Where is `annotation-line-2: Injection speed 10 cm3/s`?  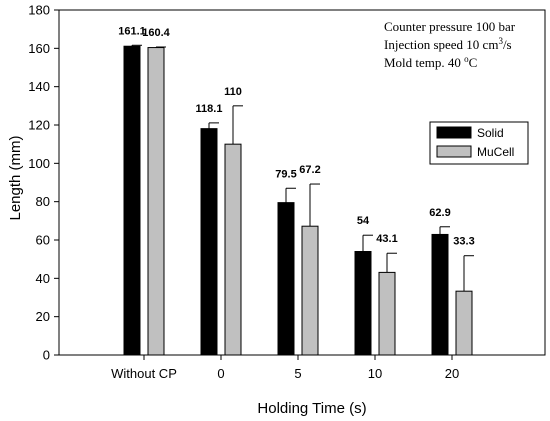
annotation-line-2: Injection speed 10 cm3/s is located at coordinates (448, 44).